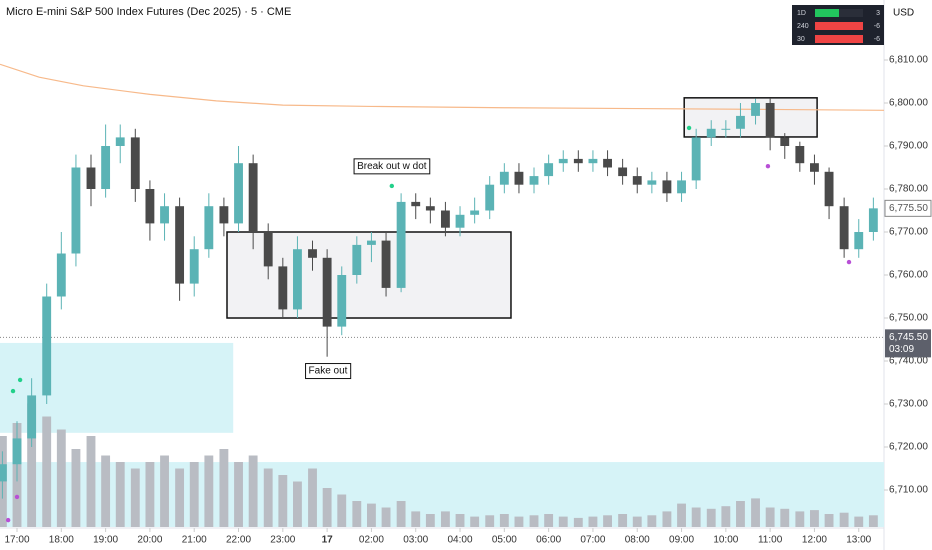 The width and height of the screenshot is (932, 550). What do you see at coordinates (105, 540) in the screenshot?
I see `x-tick-label: 19:00` at bounding box center [105, 540].